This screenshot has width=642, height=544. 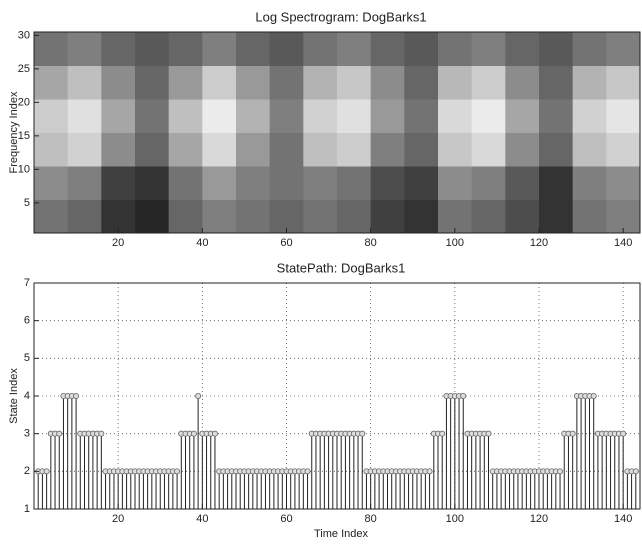 I want to click on x-tick-label: 80, so click(x=371, y=243).